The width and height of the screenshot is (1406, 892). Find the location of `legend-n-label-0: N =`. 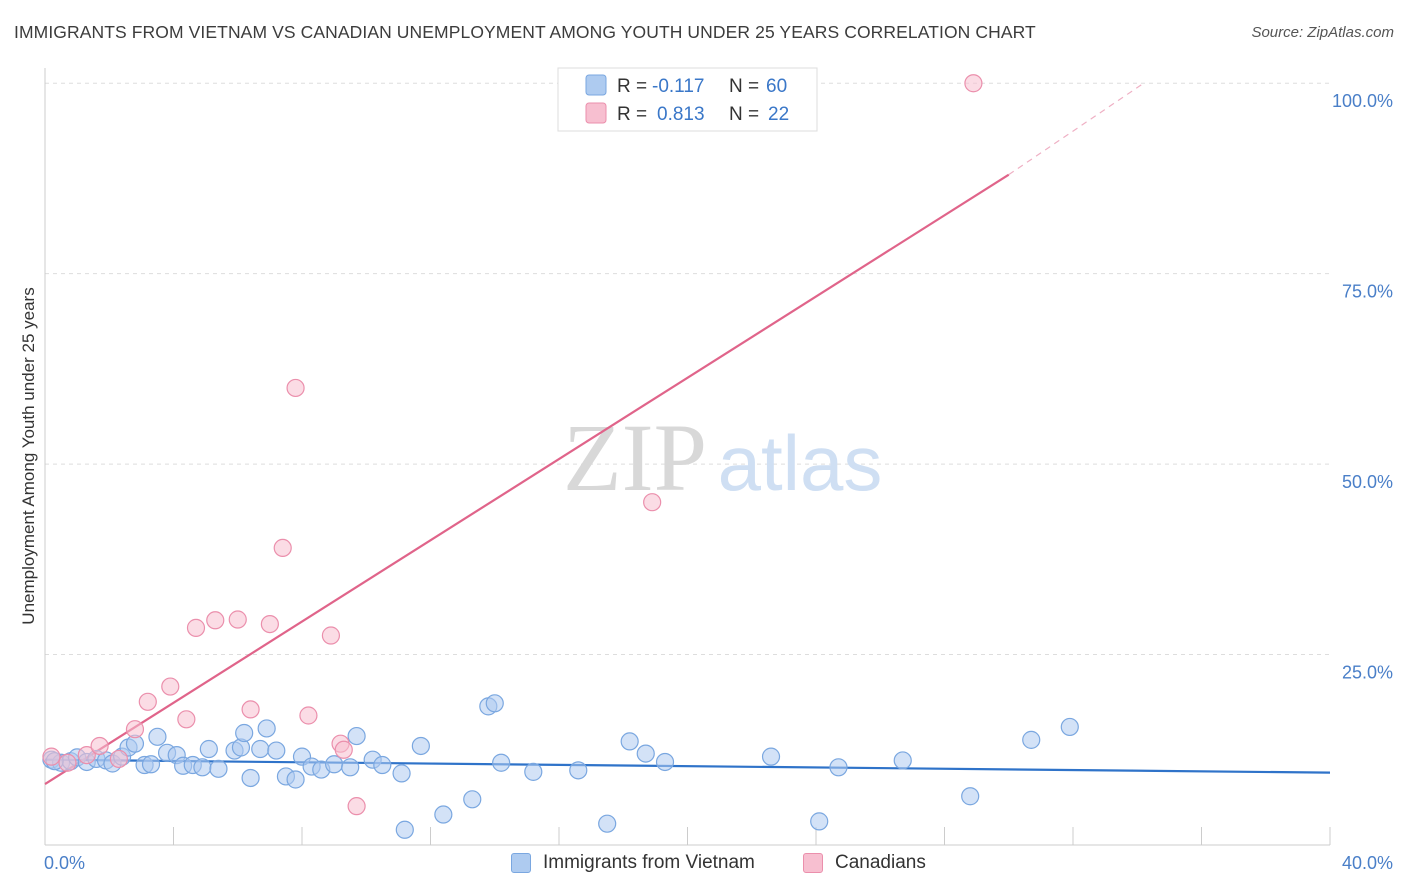

legend-n-label-0: N = is located at coordinates (744, 86).